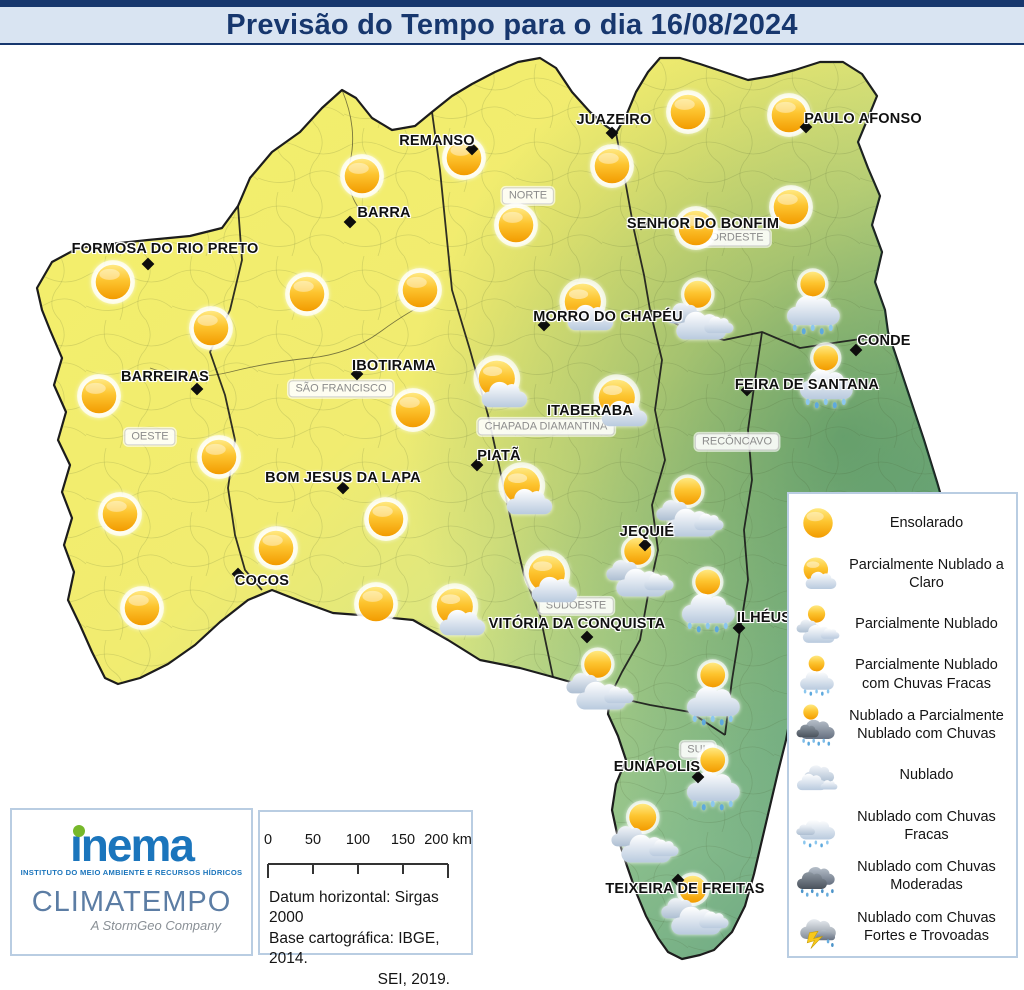 This screenshot has width=1024, height=990. What do you see at coordinates (926, 523) in the screenshot?
I see `legend-label: Ensolarado` at bounding box center [926, 523].